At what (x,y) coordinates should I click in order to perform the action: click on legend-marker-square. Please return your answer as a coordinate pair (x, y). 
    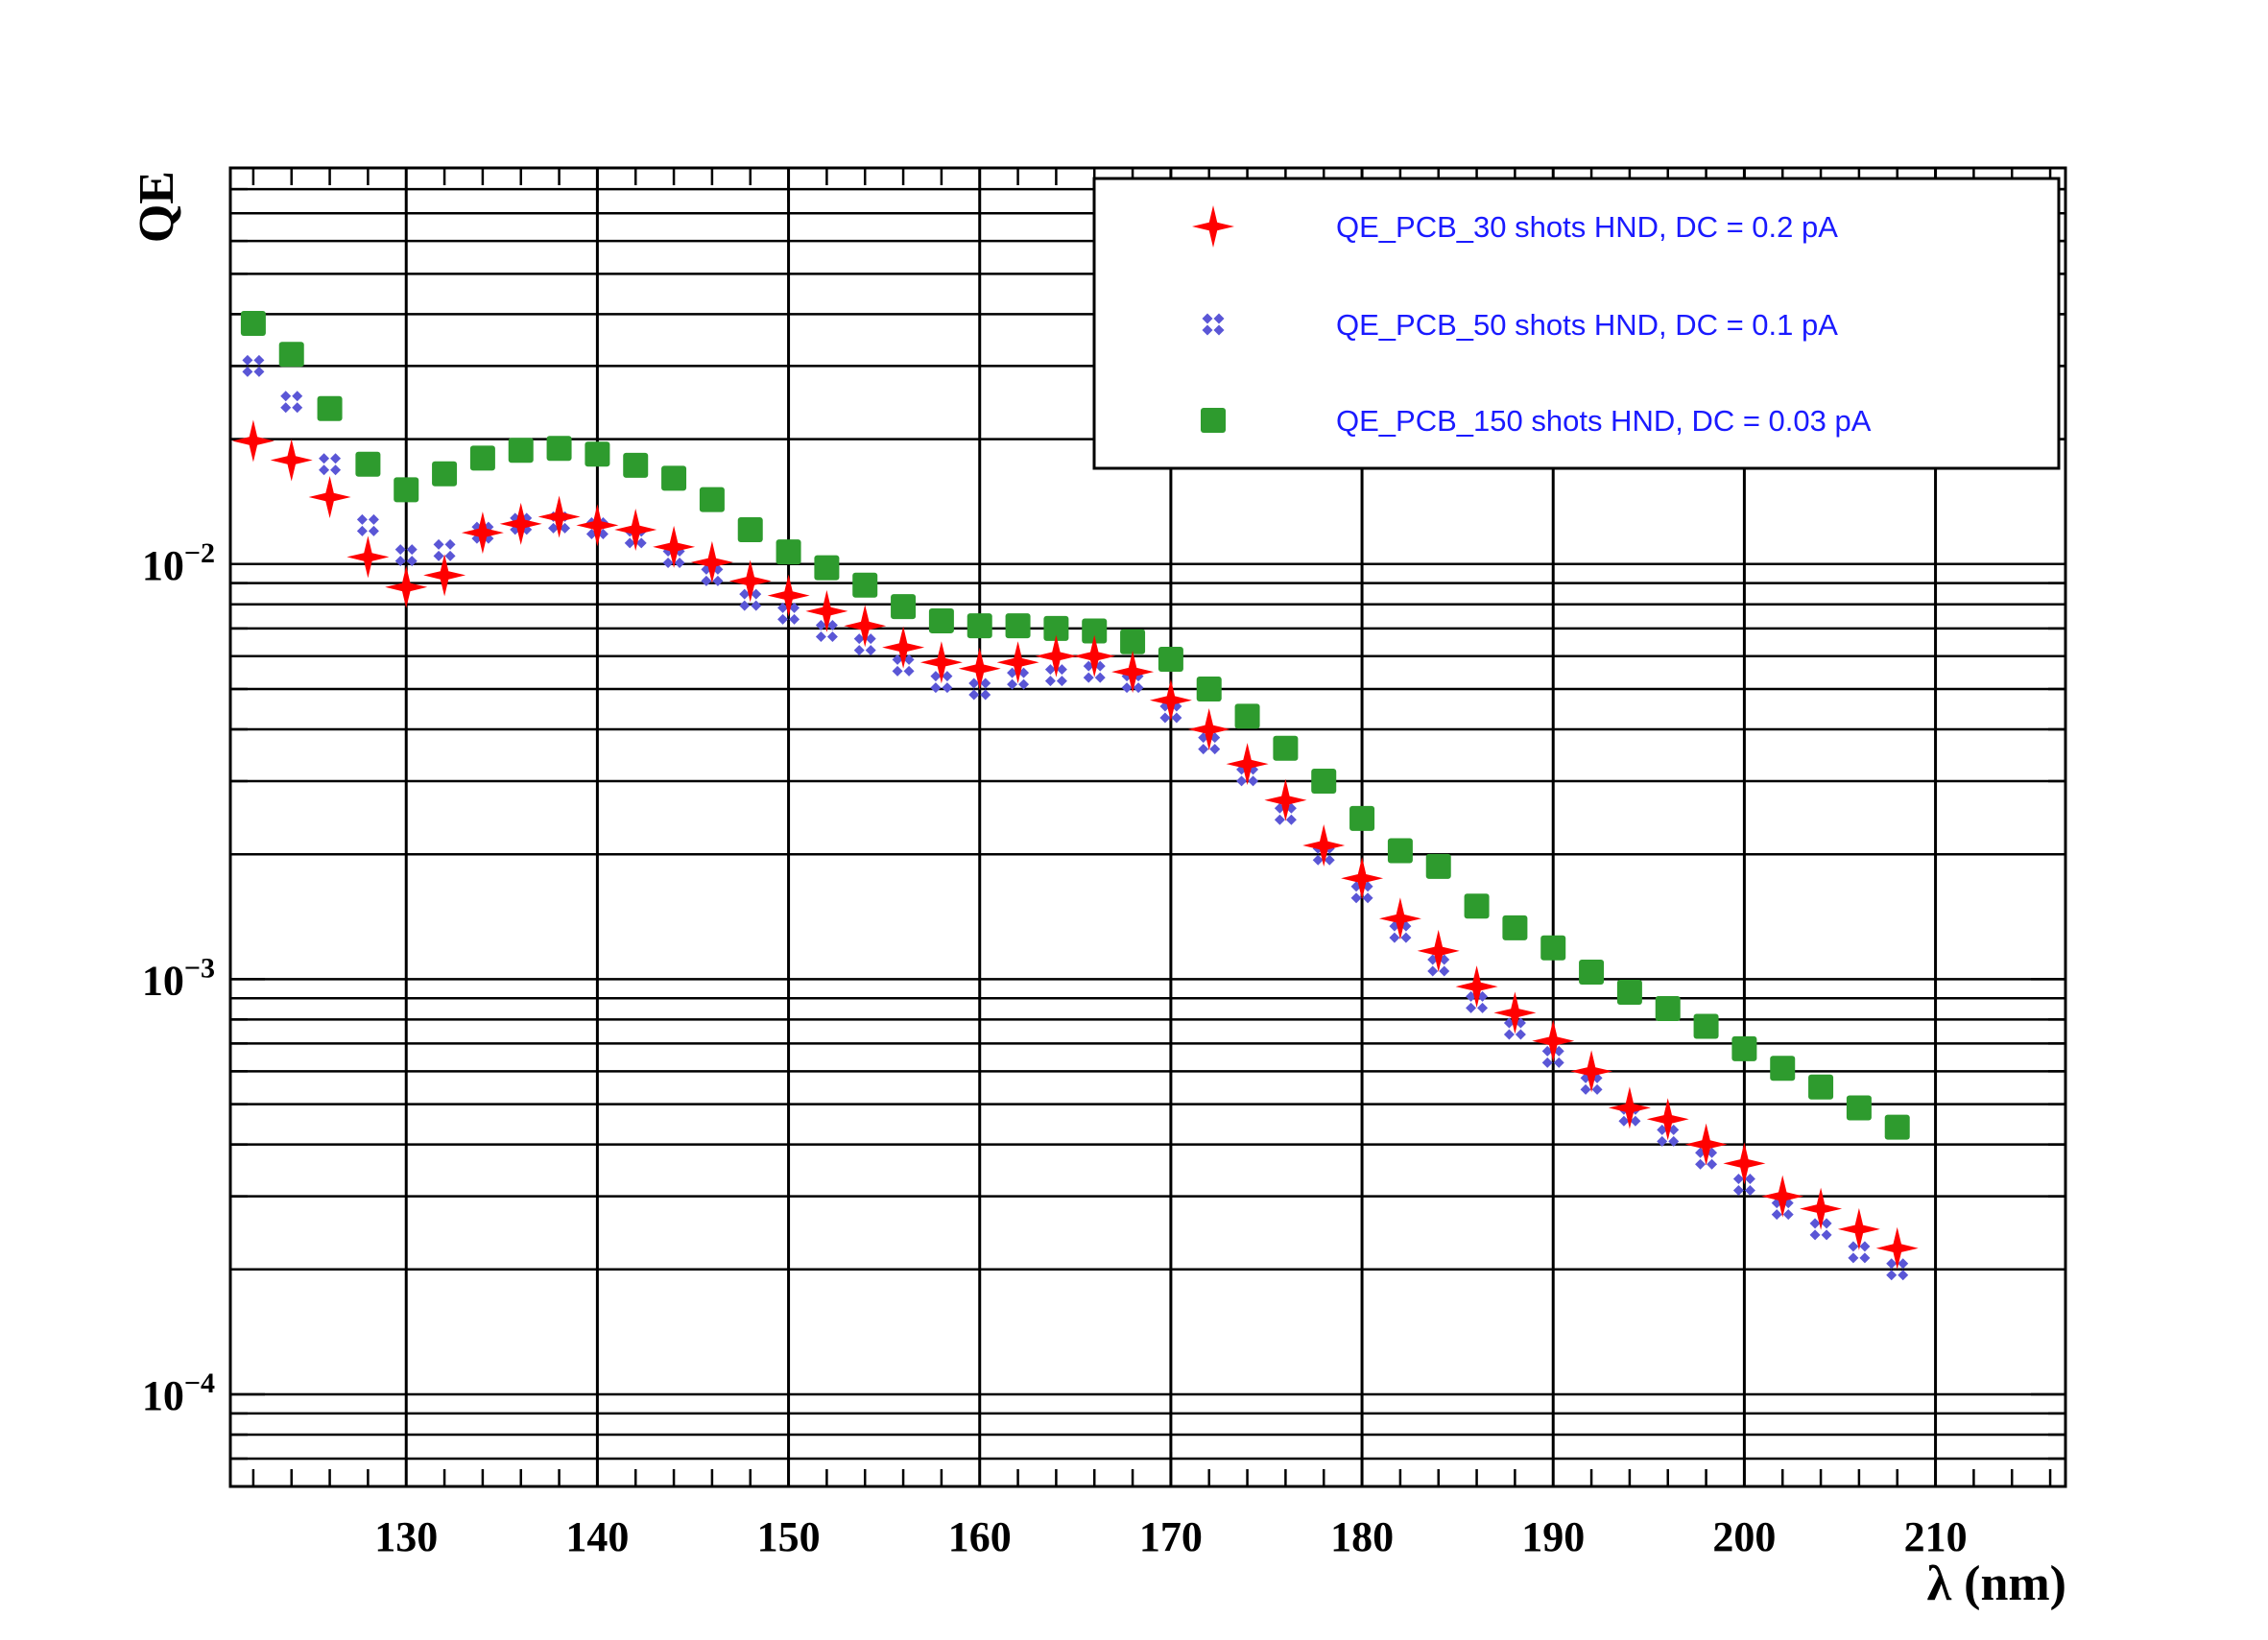
    Looking at the image, I should click on (1213, 420).